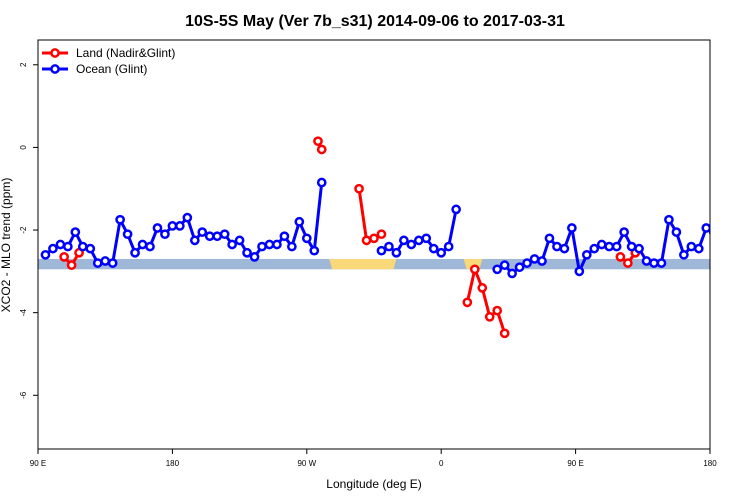 This screenshot has height=500, width=750. What do you see at coordinates (23, 395) in the screenshot?
I see `y-tick-label: -6` at bounding box center [23, 395].